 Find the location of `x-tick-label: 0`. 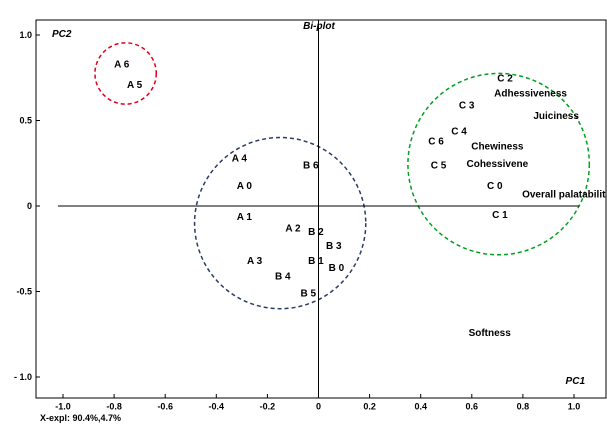

x-tick-label: 0 is located at coordinates (318, 406).